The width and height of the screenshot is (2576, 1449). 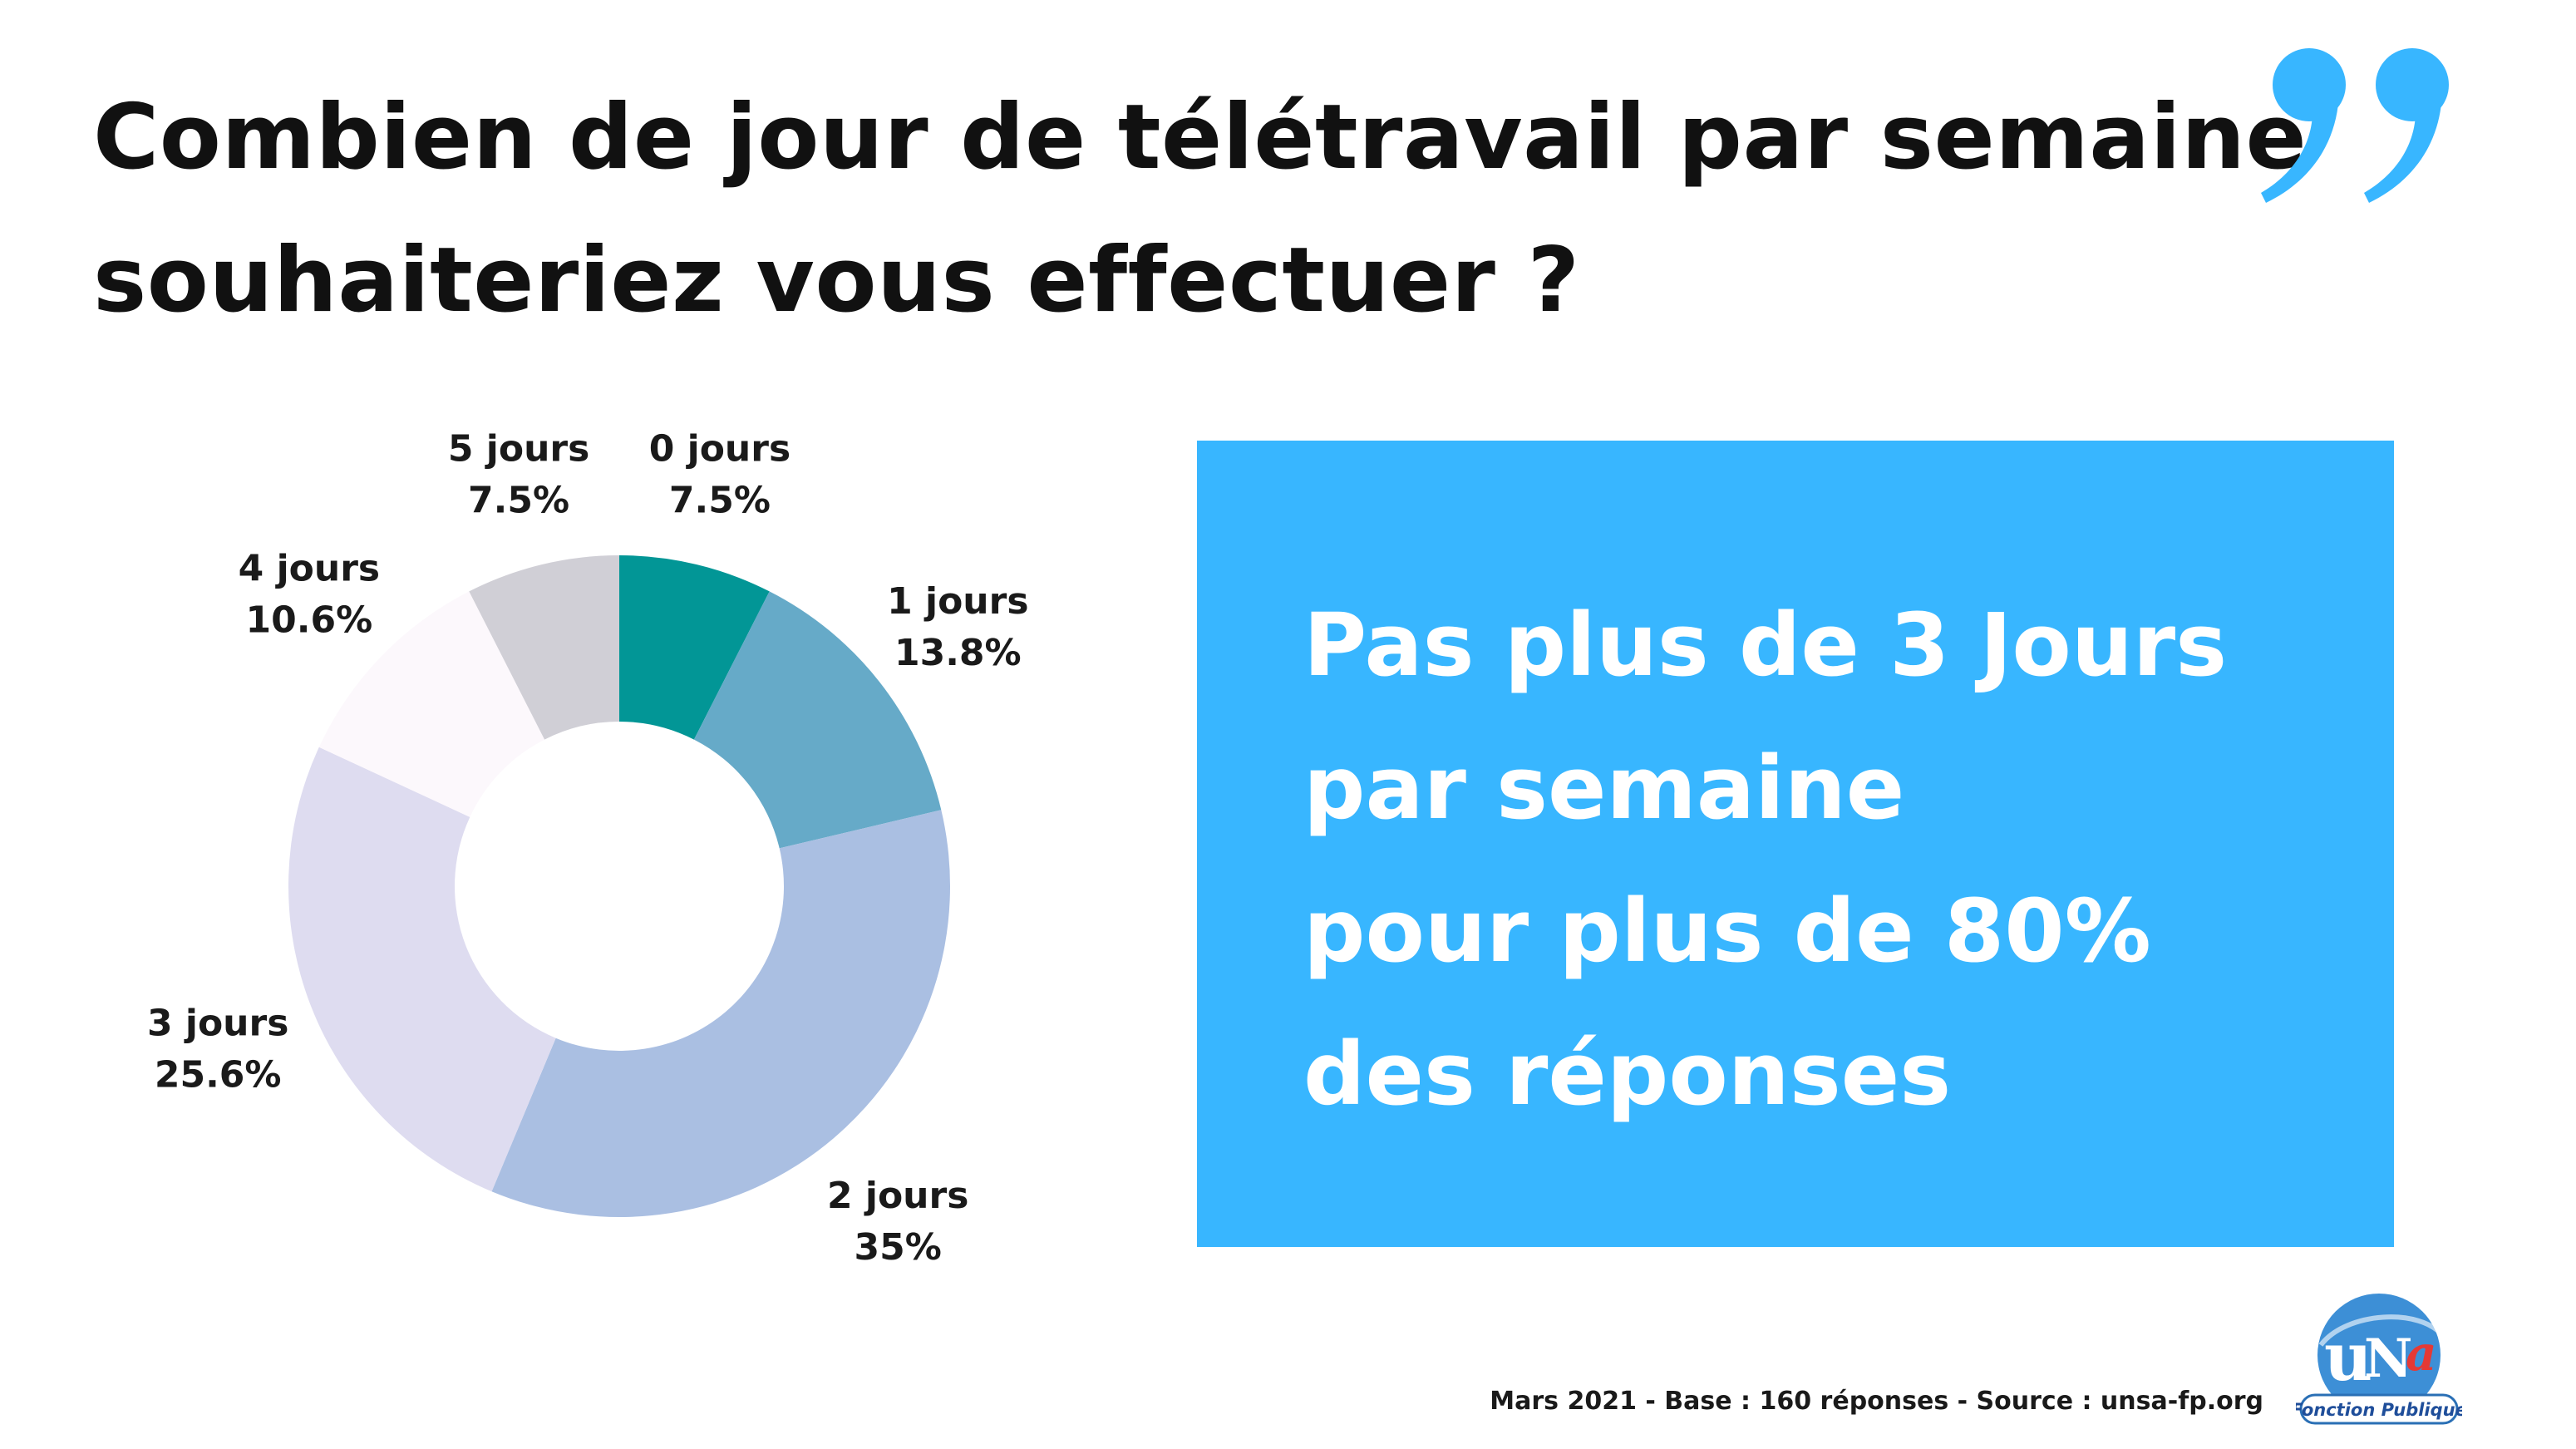 What do you see at coordinates (958, 653) in the screenshot?
I see `slice-value-label-1: 13.8%` at bounding box center [958, 653].